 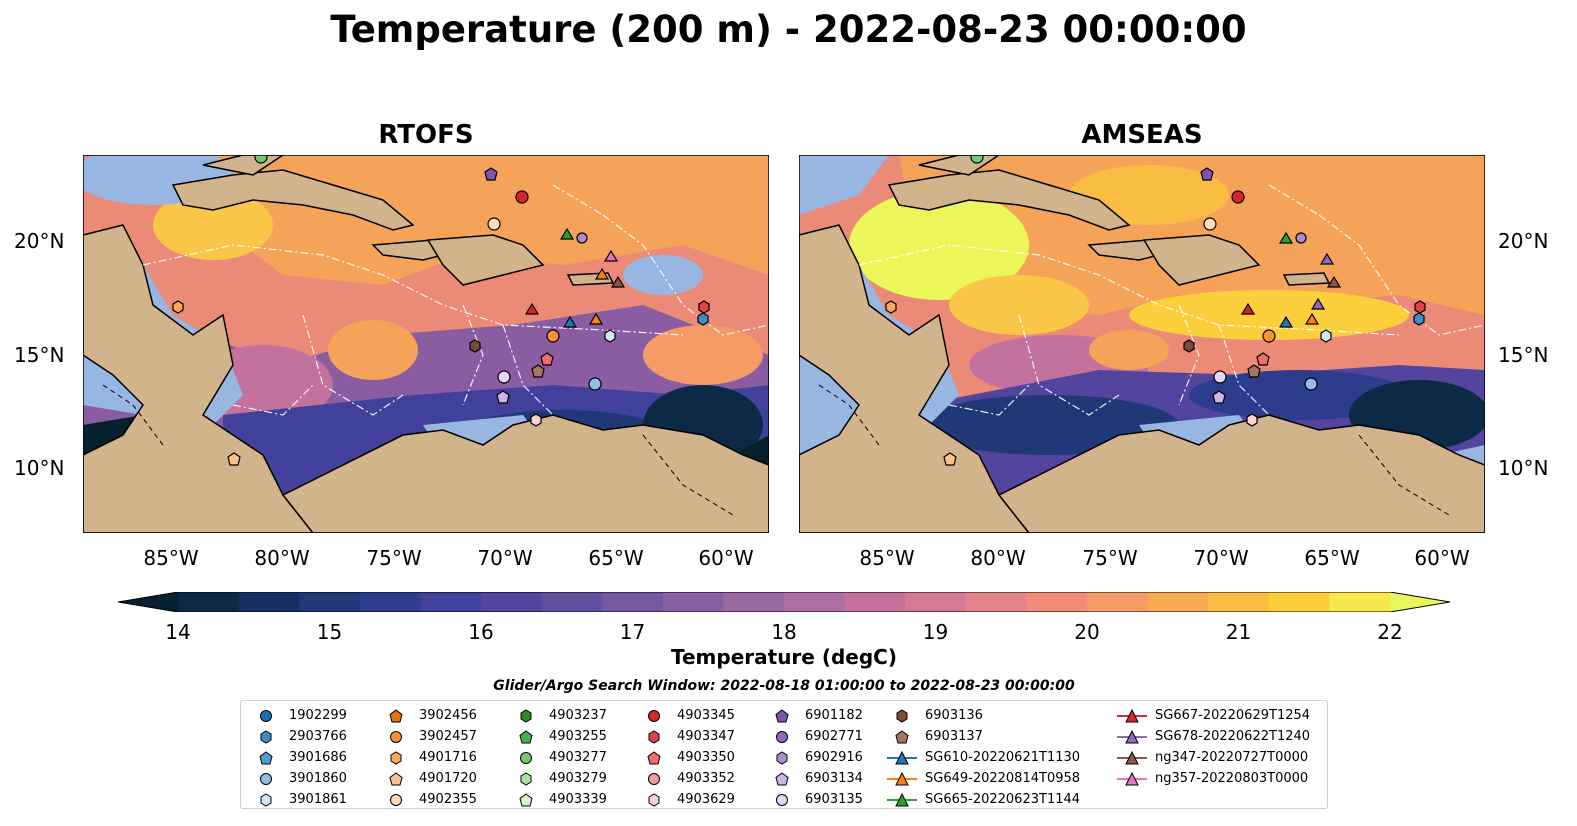 I want to click on colorbar-extend-max, so click(x=1420, y=602).